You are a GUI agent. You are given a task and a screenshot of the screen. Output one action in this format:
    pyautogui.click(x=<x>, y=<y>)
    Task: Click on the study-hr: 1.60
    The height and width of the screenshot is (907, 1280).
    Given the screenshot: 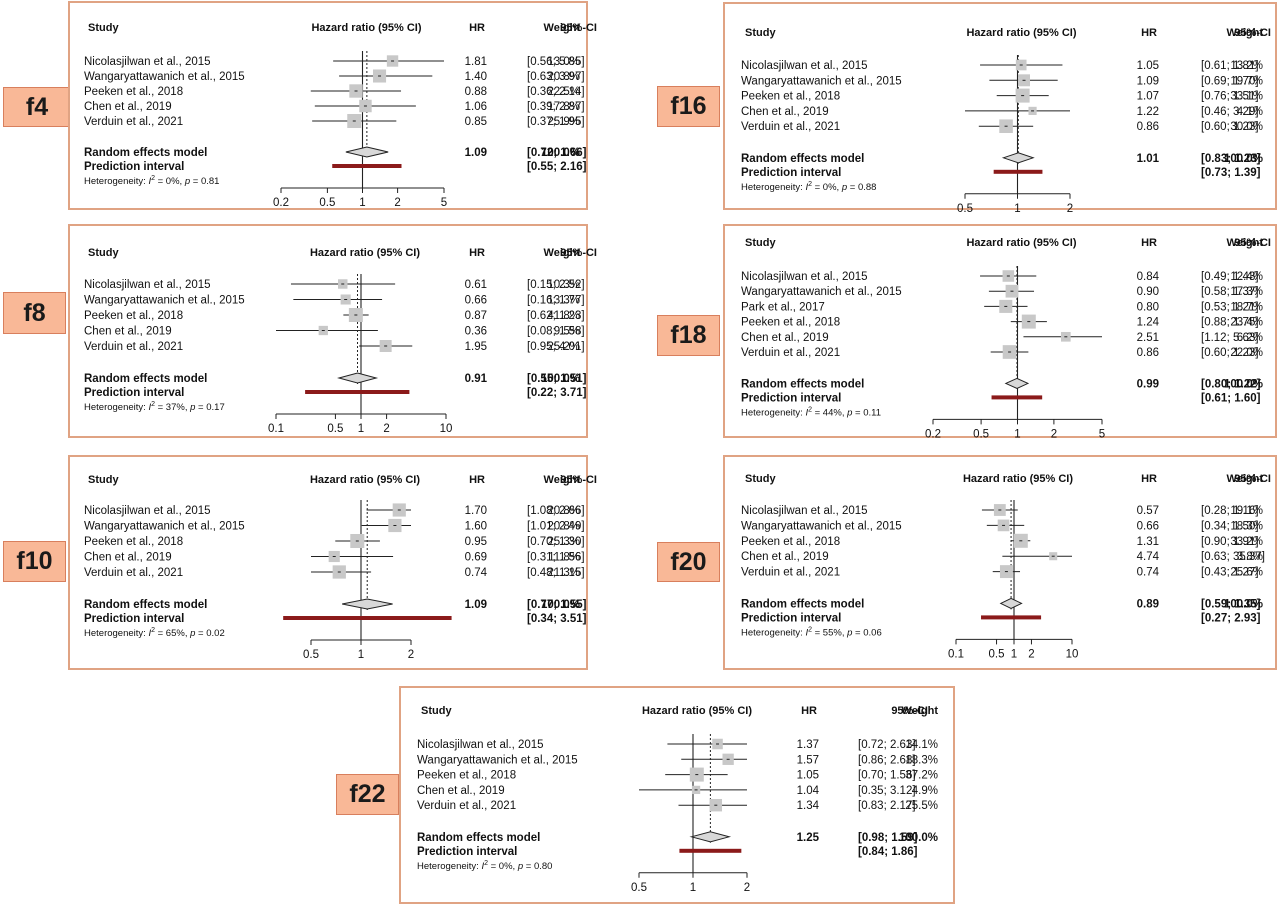 What is the action you would take?
    pyautogui.click(x=476, y=527)
    